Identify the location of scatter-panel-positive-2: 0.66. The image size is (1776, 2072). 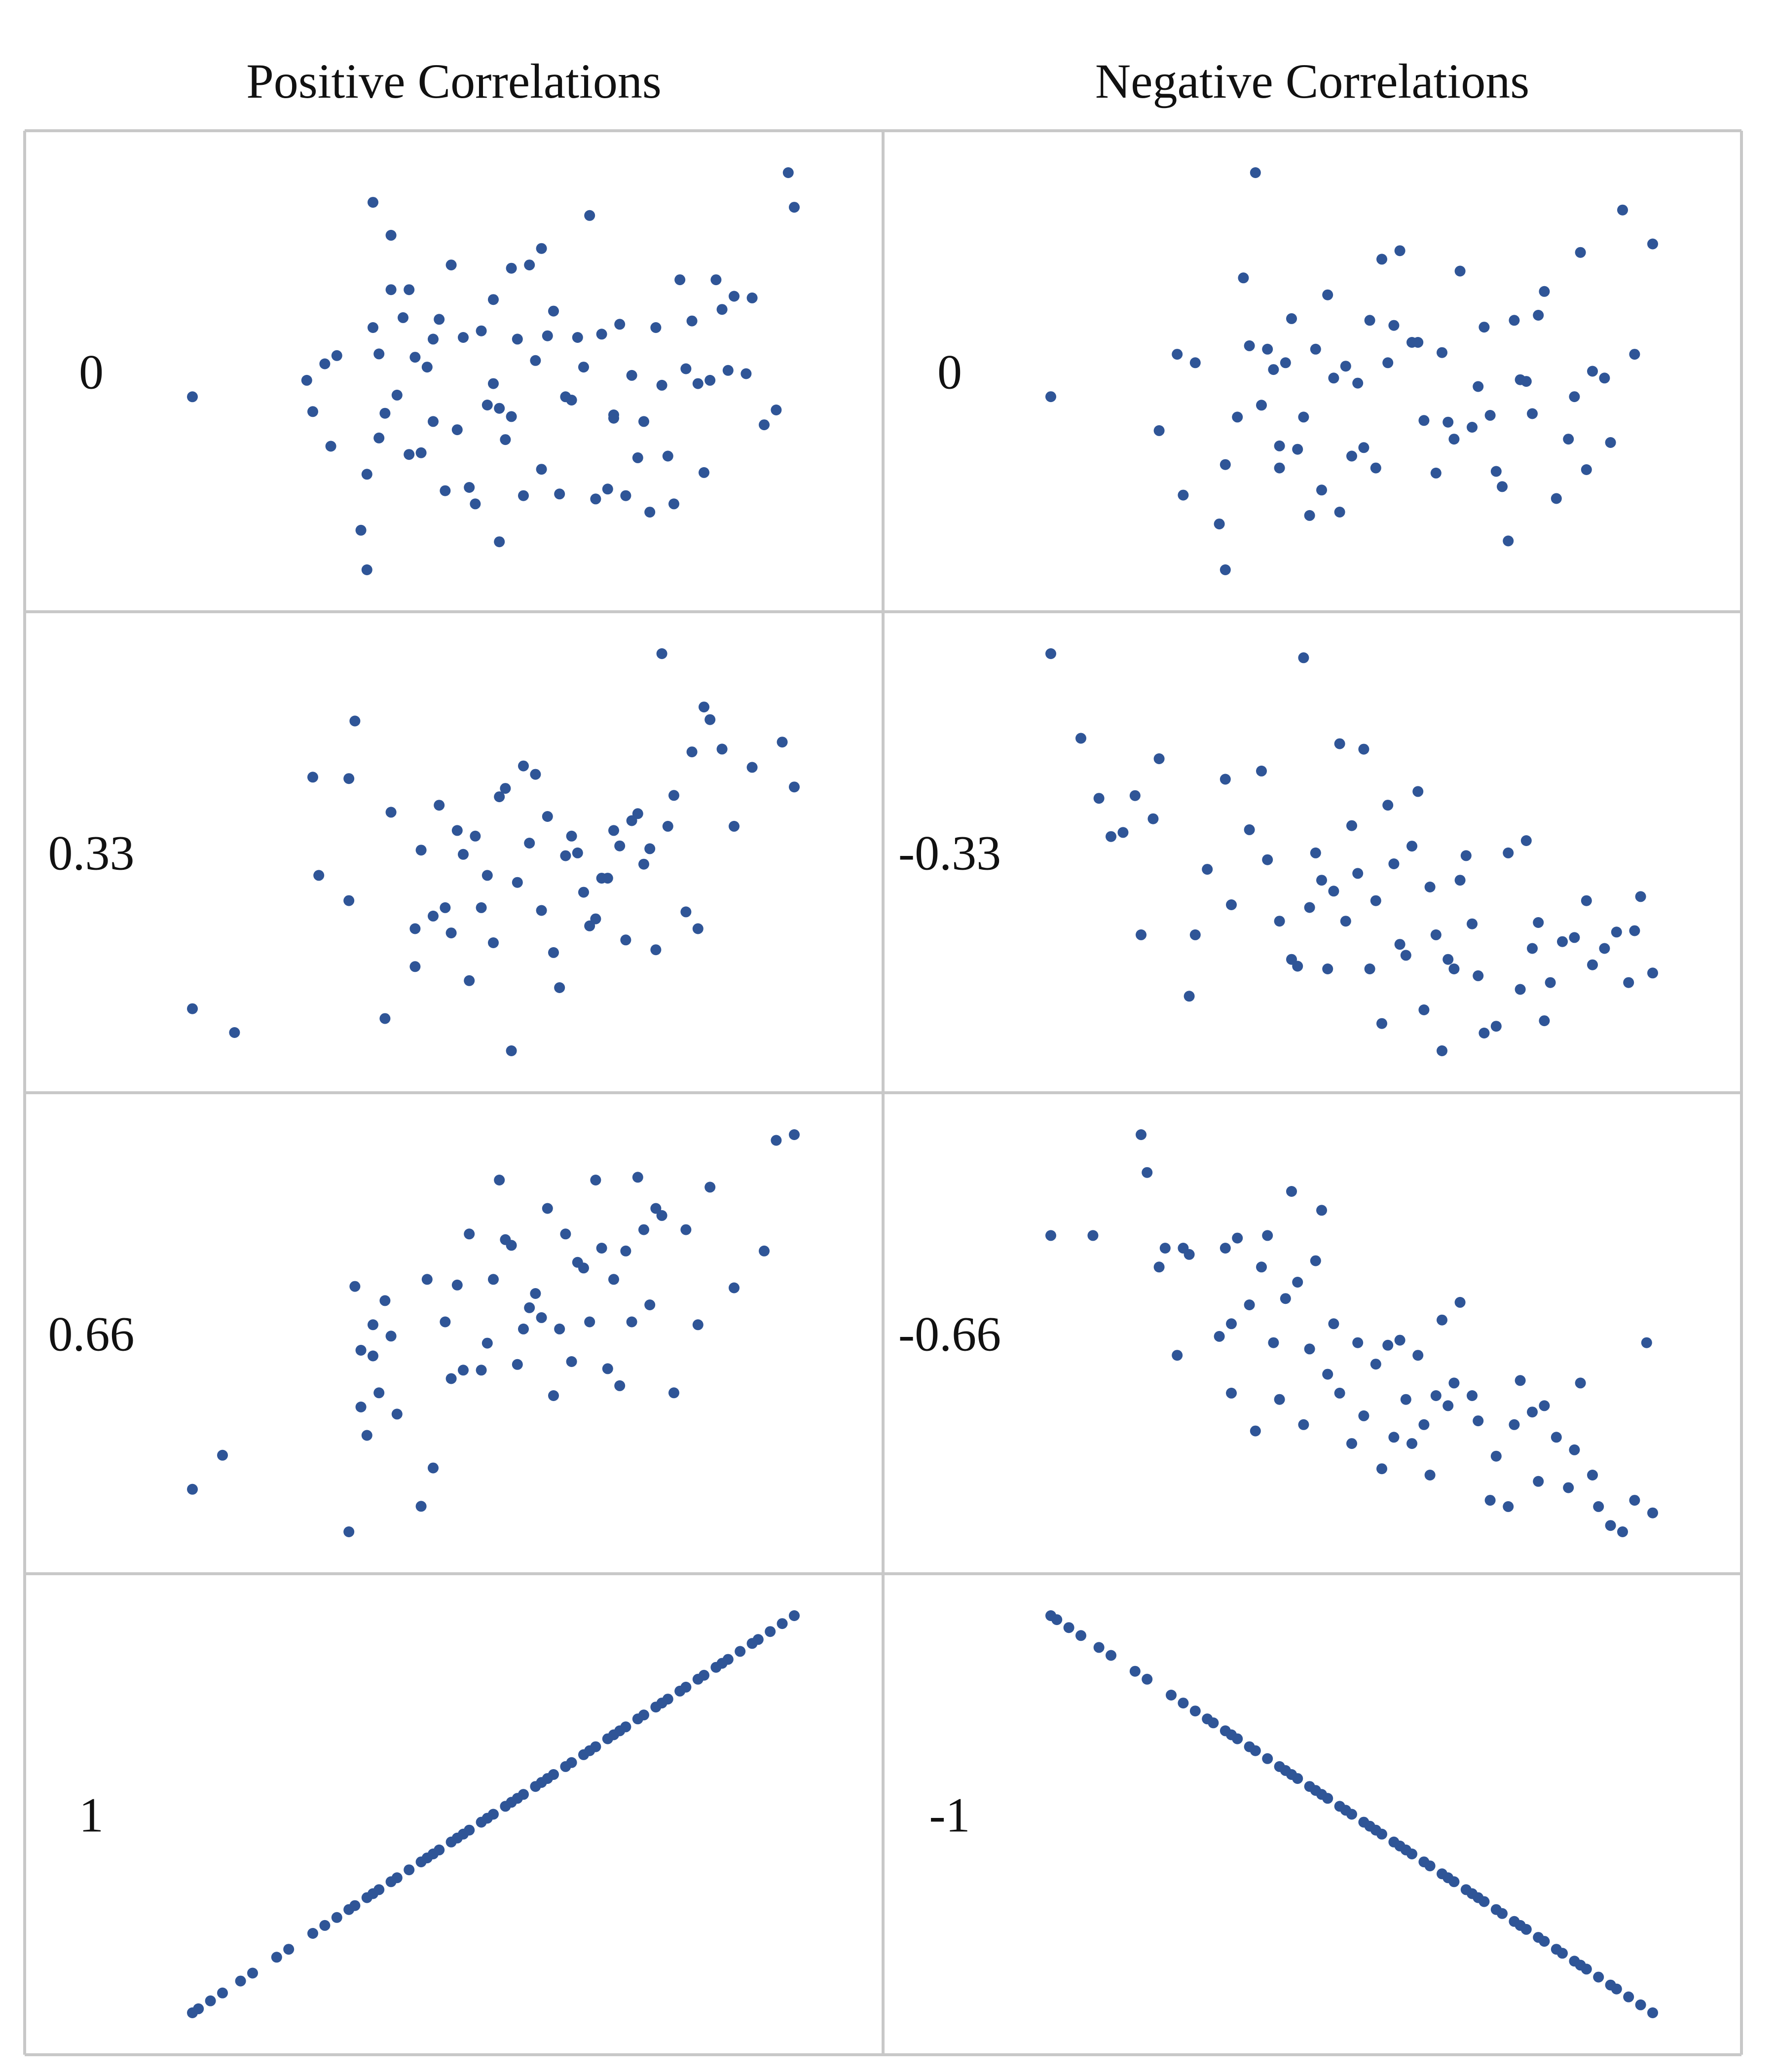
(424, 1333).